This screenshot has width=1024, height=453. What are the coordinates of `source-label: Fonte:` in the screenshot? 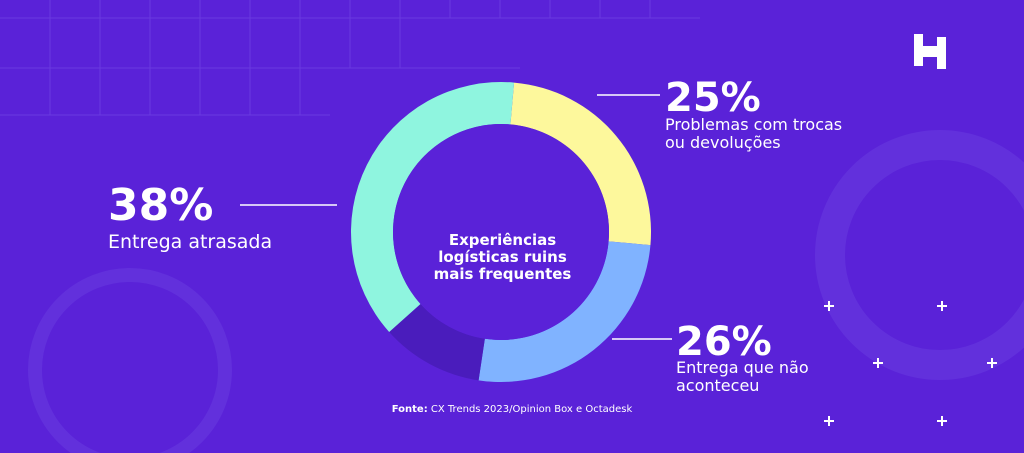 It's located at (409, 409).